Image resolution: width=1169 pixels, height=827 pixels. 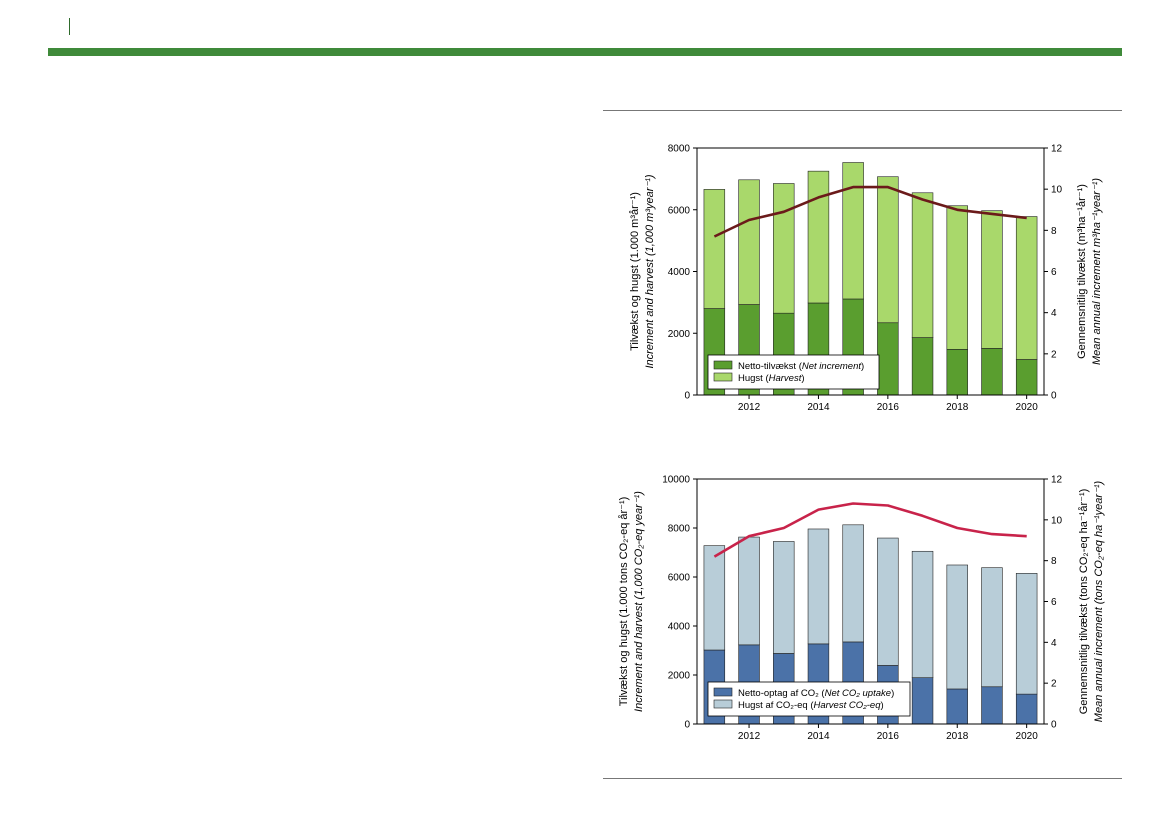 What do you see at coordinates (676, 480) in the screenshot?
I see `left-tick-label: 10000` at bounding box center [676, 480].